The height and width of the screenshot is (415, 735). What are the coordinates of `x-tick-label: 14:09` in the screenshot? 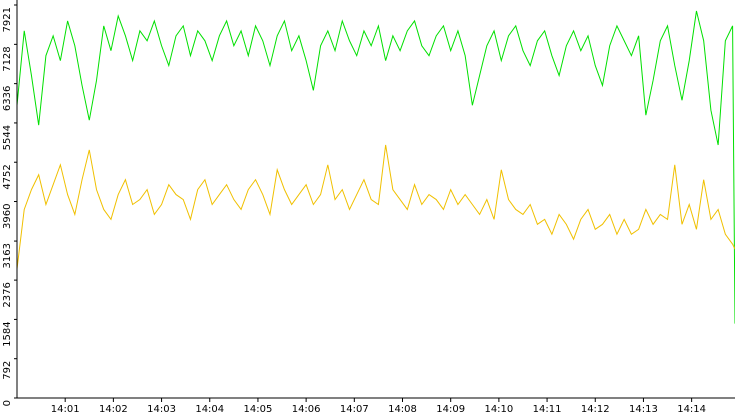 It's located at (450, 409).